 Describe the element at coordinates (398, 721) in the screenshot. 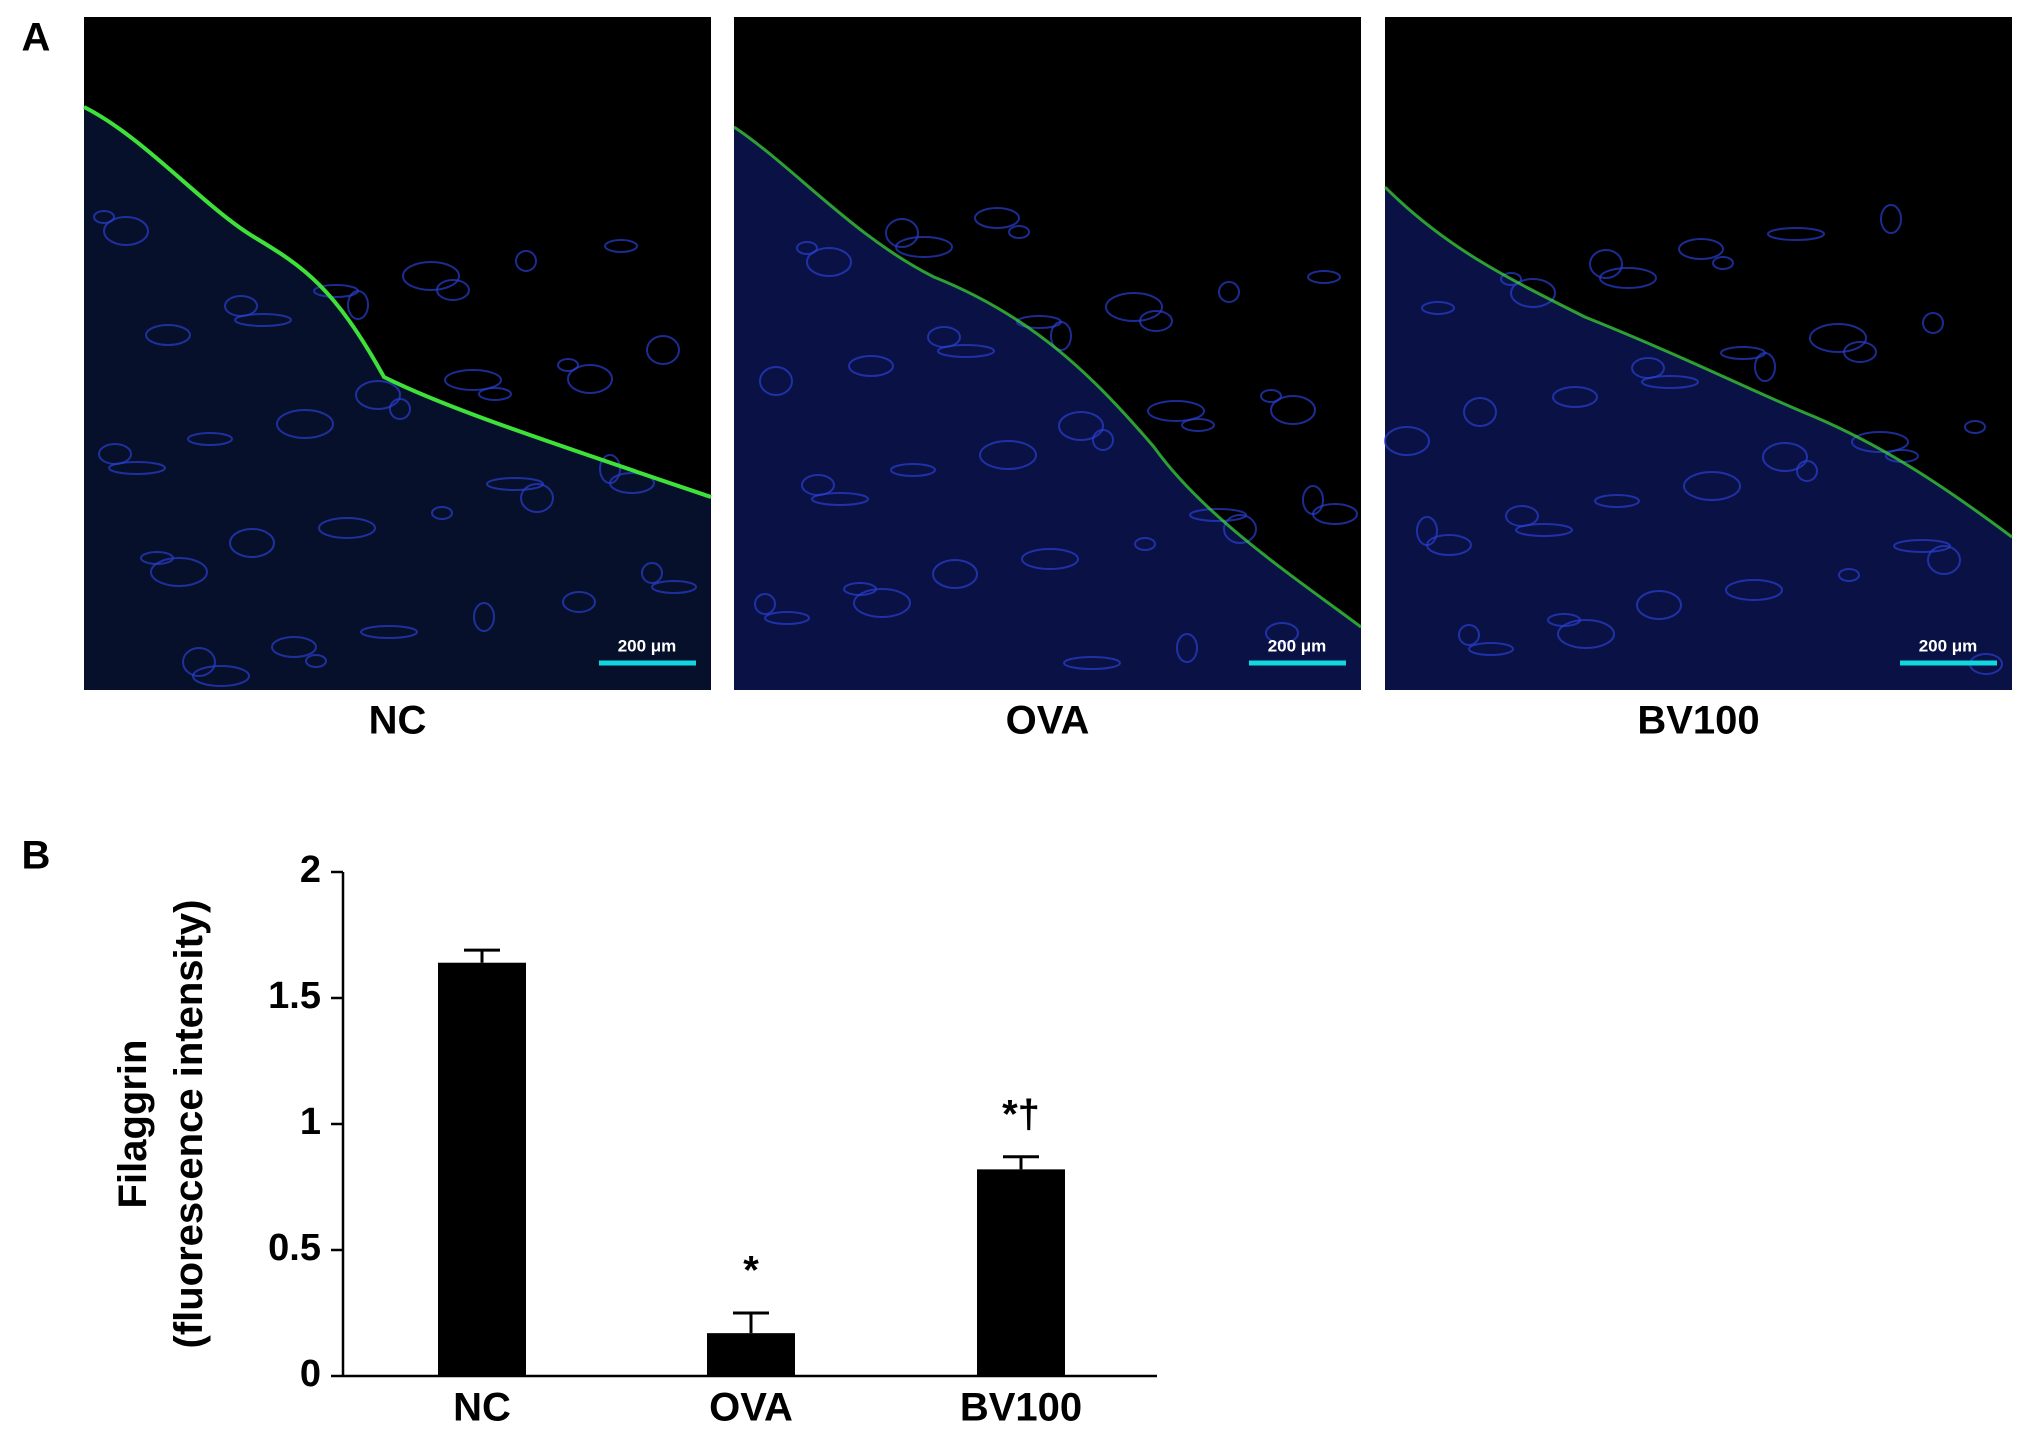

I see `micrograph-label: NC` at that location.